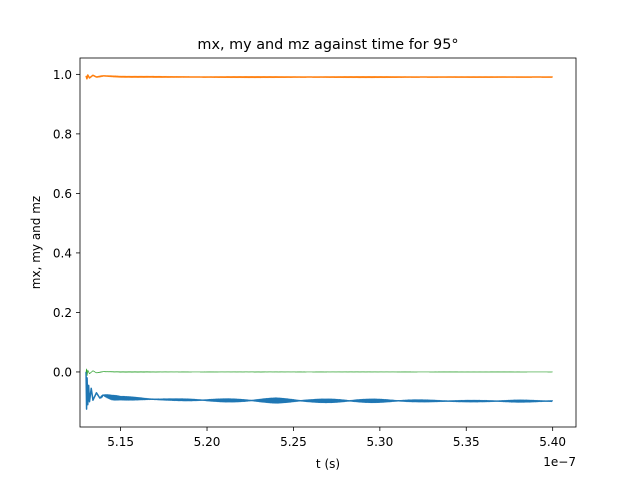  What do you see at coordinates (62, 134) in the screenshot?
I see `y-tick-label: 0.8` at bounding box center [62, 134].